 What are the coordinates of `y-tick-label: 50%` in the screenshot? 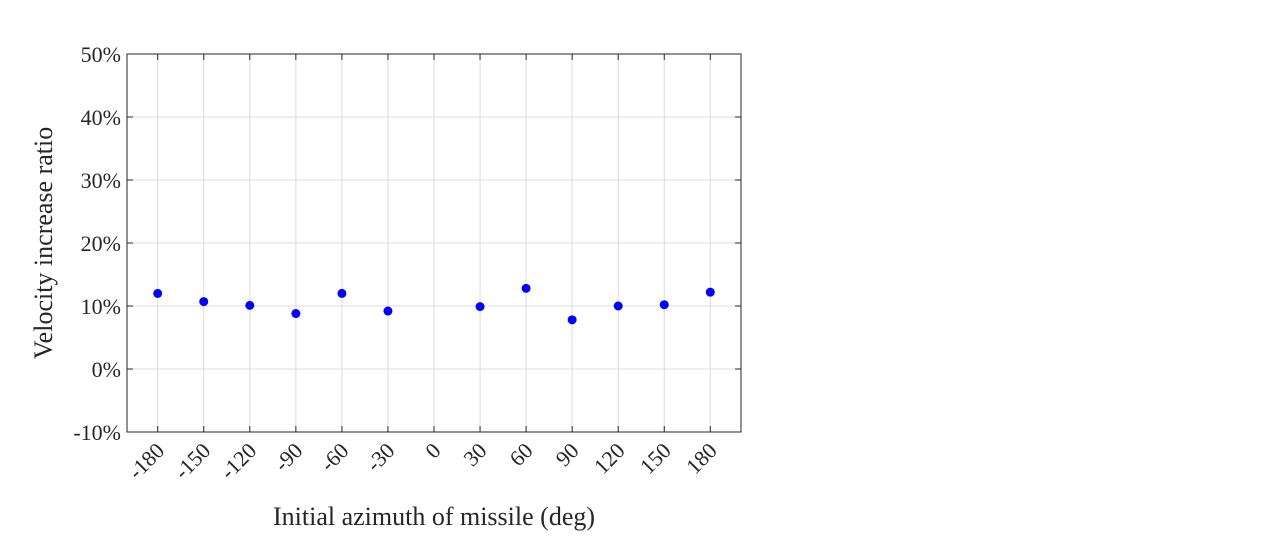 It's located at (101, 54).